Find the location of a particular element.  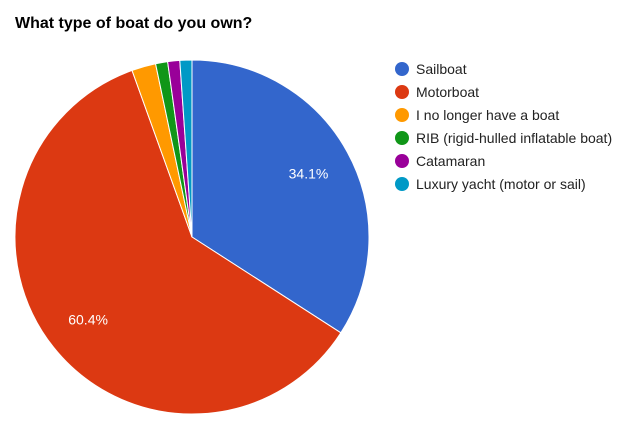

legend-item: Catamaran is located at coordinates (515, 161).